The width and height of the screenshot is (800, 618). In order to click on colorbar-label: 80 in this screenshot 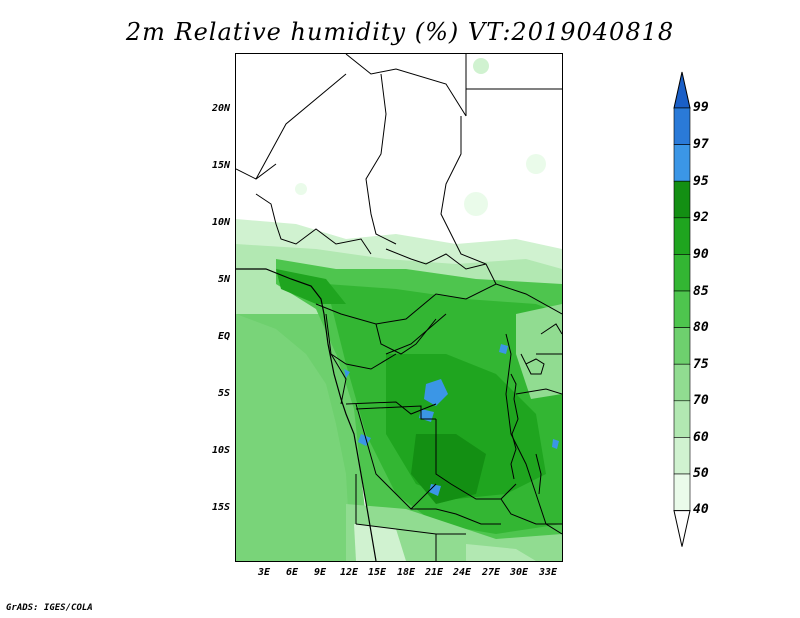, I will do `click(701, 327)`.